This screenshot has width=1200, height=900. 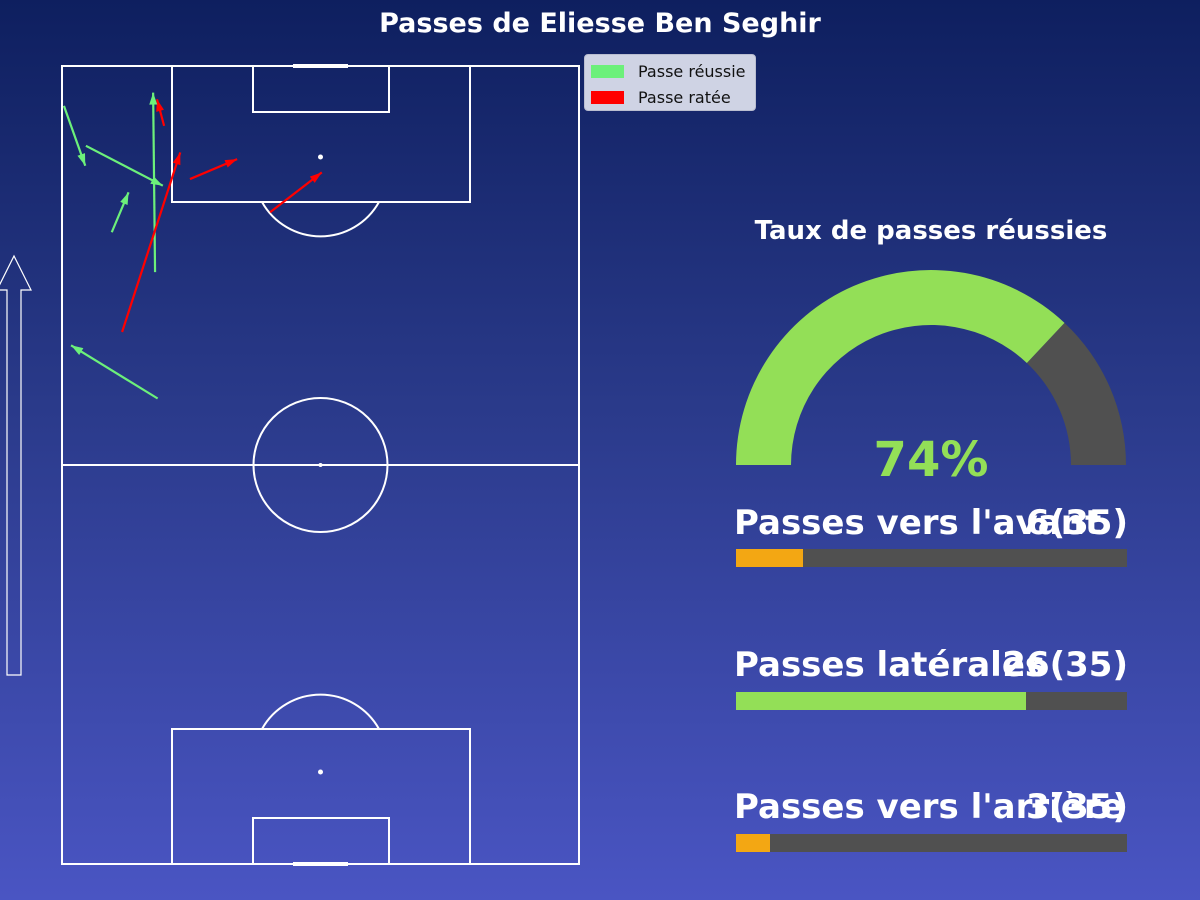 What do you see at coordinates (1076, 523) in the screenshot?
I see `stat-forward-value: 6(35)` at bounding box center [1076, 523].